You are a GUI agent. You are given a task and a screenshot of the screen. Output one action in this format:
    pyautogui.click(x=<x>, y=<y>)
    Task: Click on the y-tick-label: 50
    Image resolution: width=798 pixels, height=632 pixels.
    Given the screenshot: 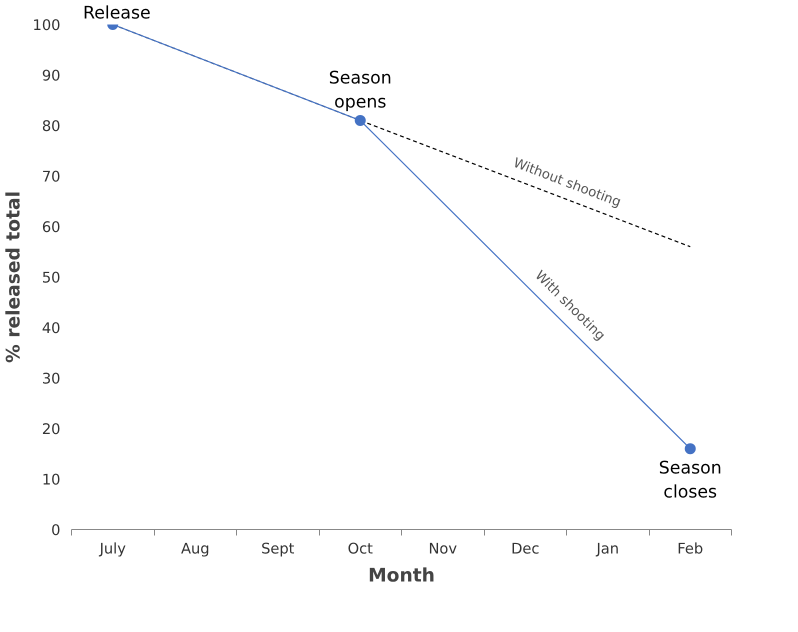 What is the action you would take?
    pyautogui.click(x=51, y=278)
    